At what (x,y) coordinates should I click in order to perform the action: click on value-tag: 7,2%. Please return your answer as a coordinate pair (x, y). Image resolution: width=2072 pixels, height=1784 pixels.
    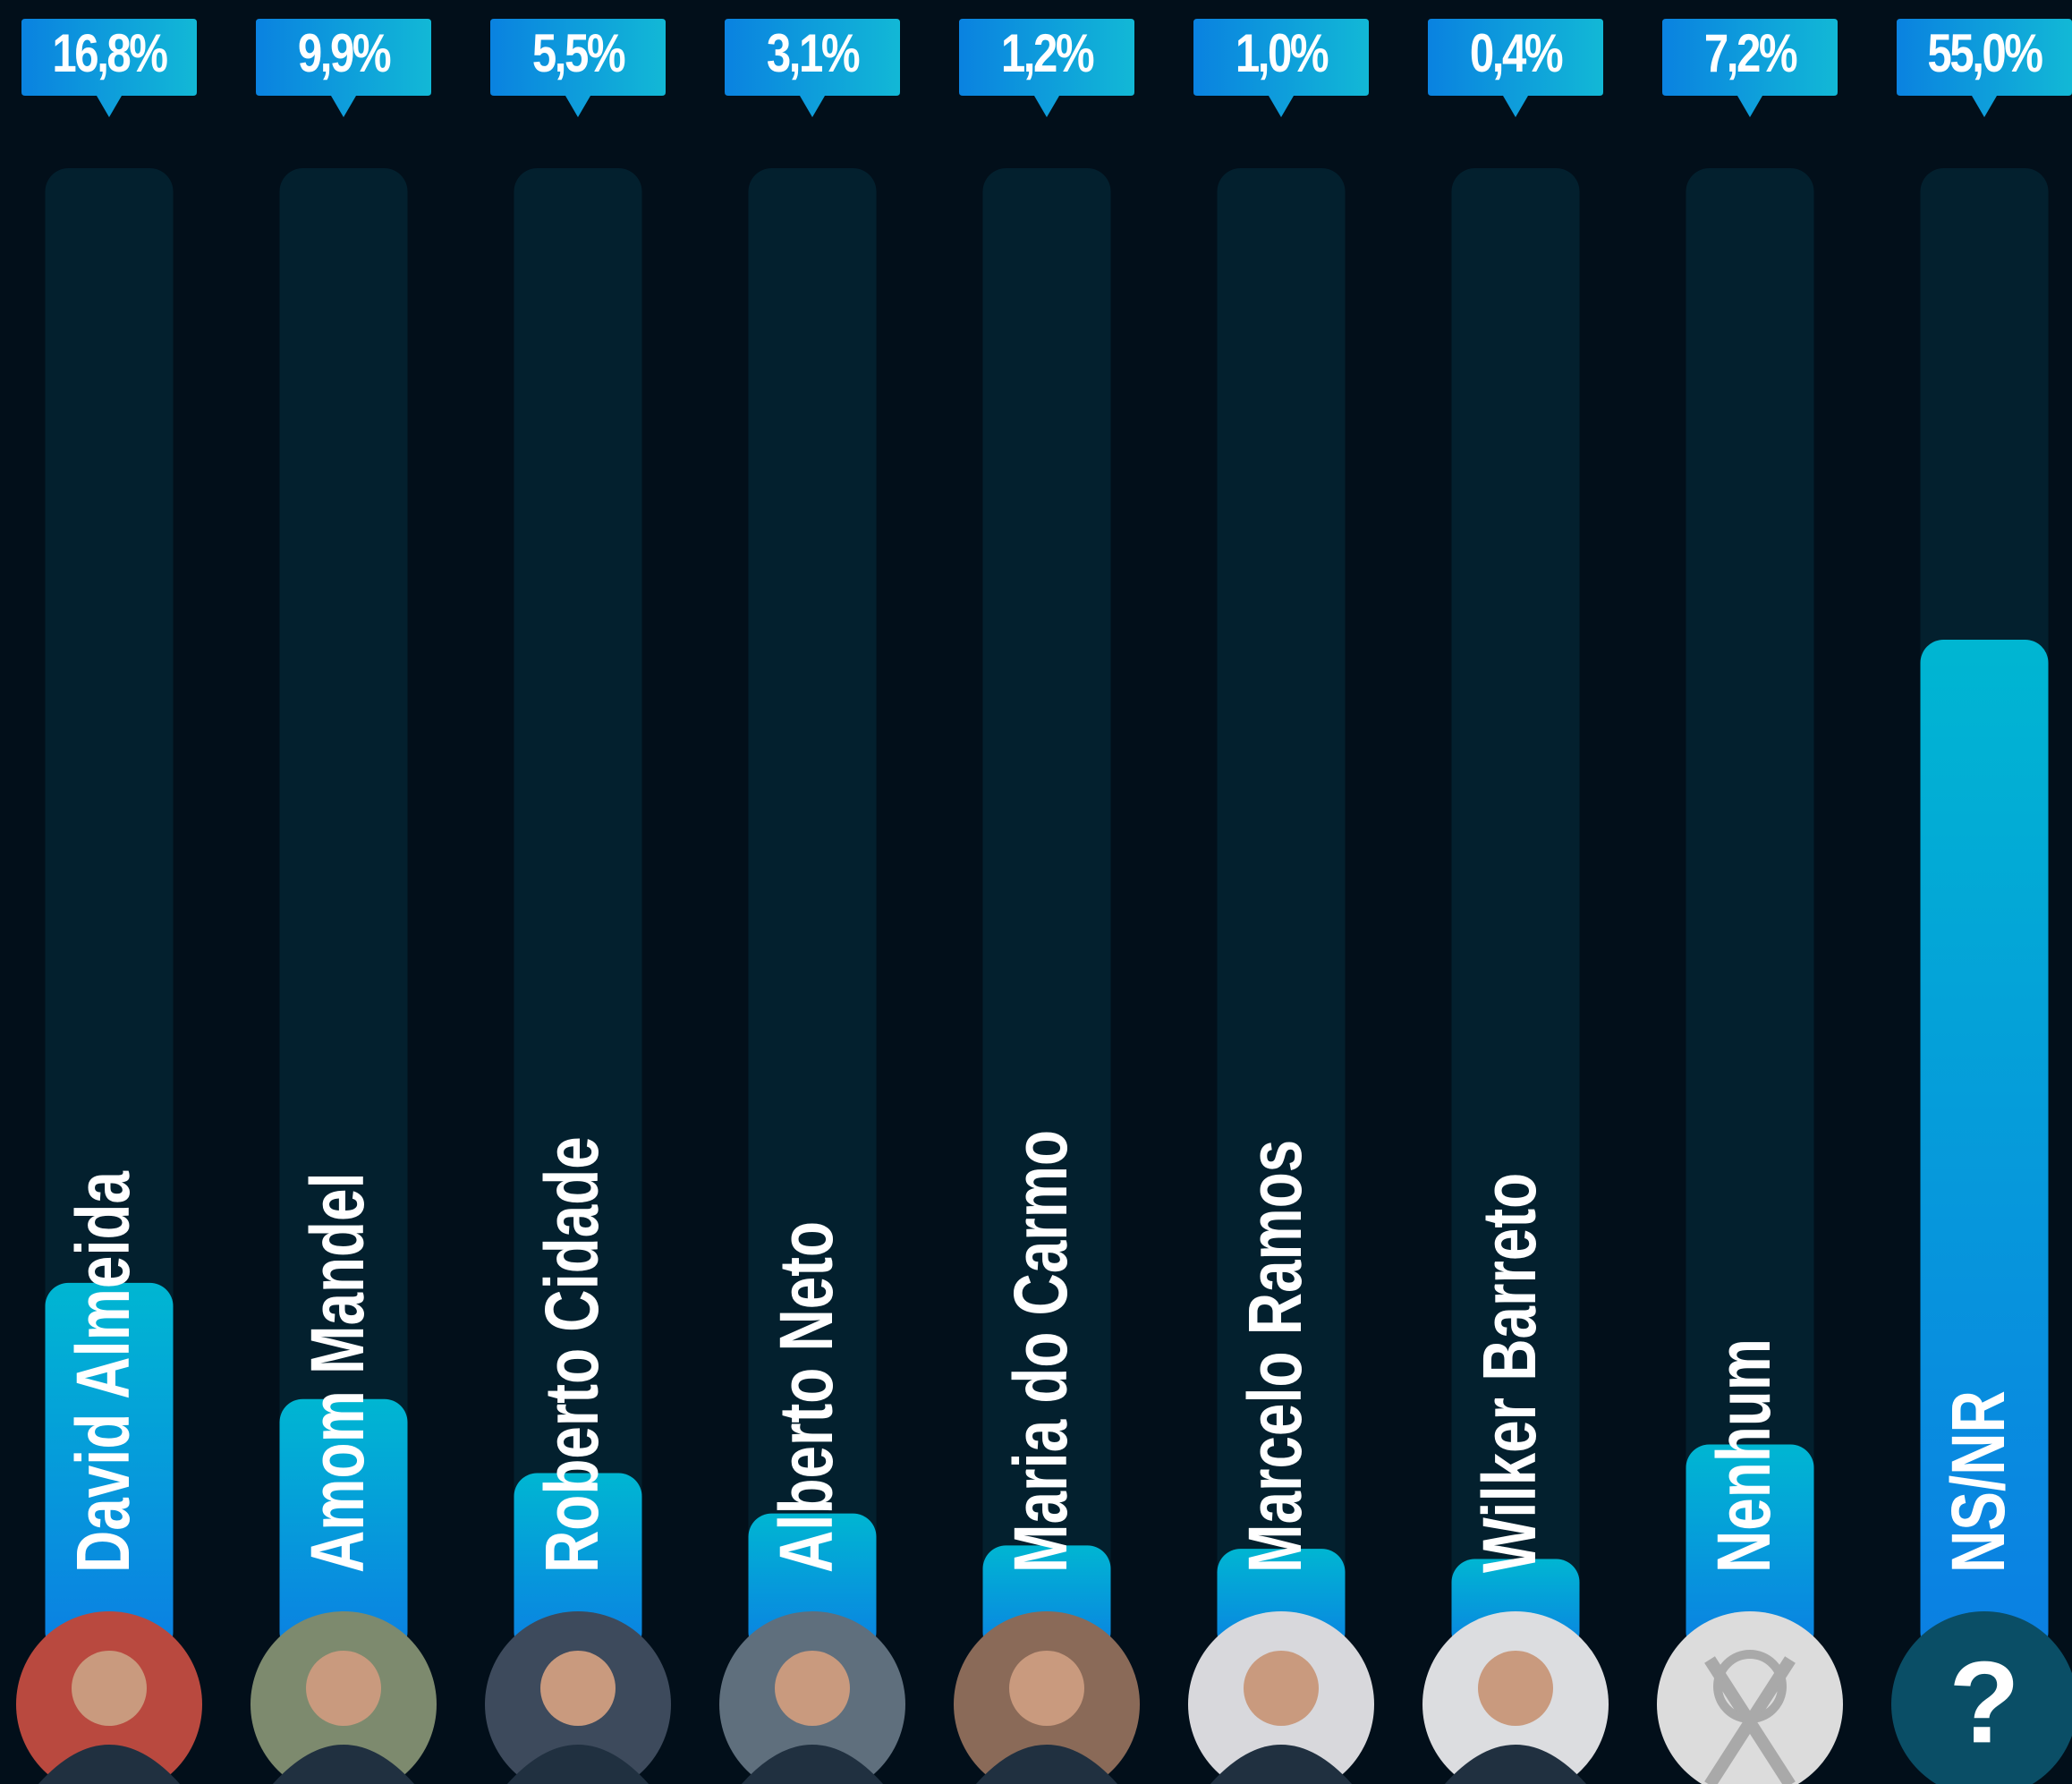
    Looking at the image, I should click on (1750, 68).